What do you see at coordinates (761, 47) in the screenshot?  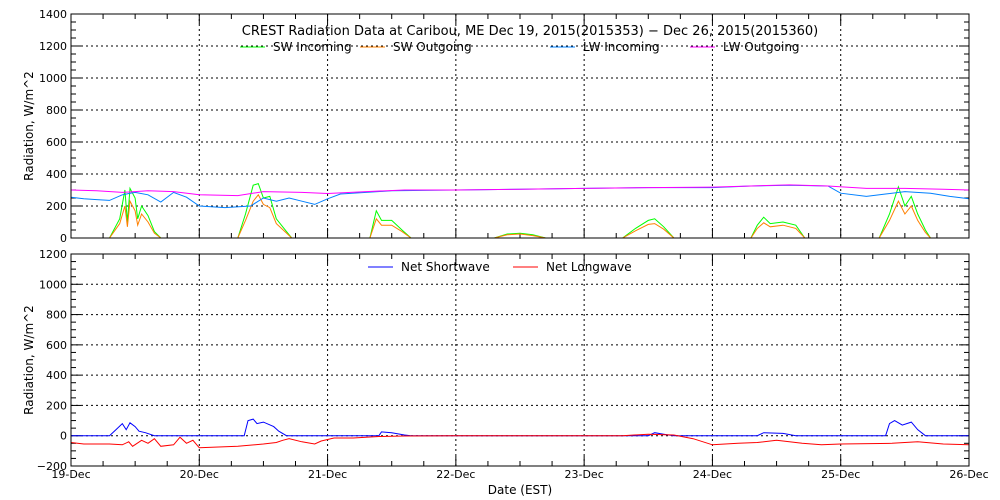 I see `legend-label: LW Outgoing` at bounding box center [761, 47].